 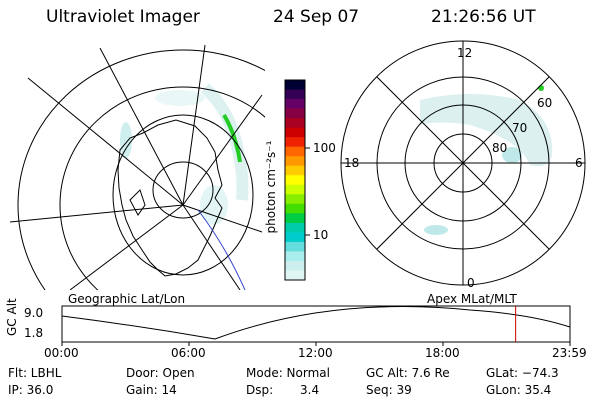 I want to click on colorbar-frame, so click(x=295, y=180).